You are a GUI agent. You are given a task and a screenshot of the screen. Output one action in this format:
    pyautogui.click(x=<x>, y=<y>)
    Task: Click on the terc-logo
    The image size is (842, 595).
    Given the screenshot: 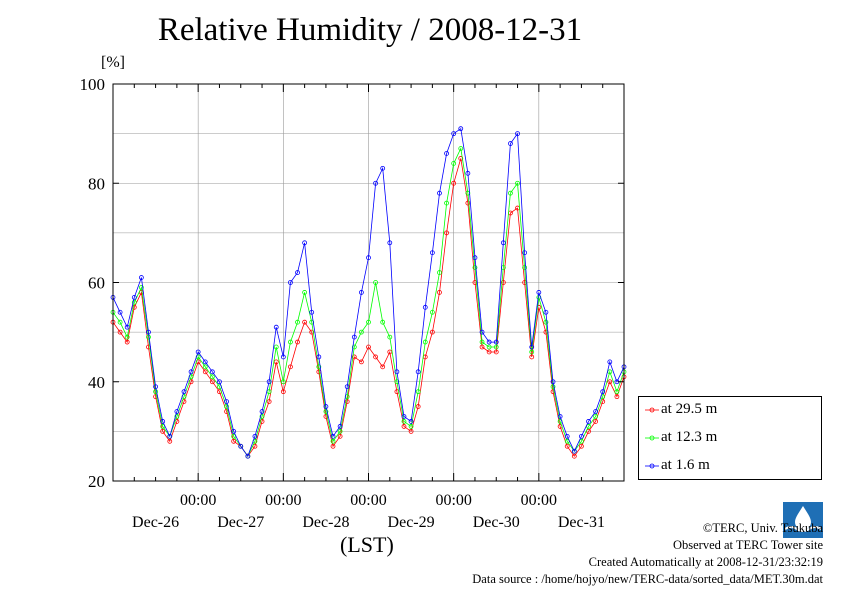 What is the action you would take?
    pyautogui.click(x=803, y=520)
    